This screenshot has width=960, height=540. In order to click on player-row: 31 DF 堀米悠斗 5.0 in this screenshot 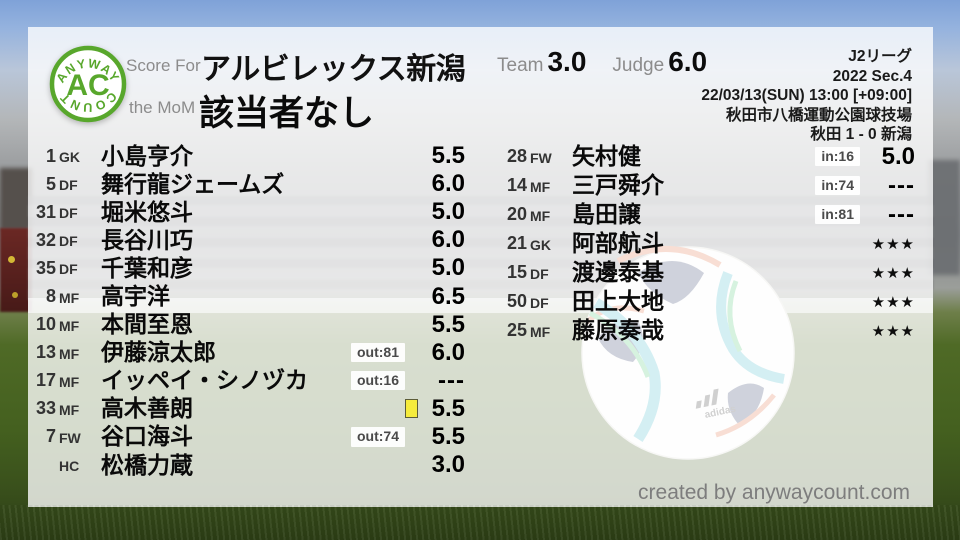, I will do `click(246, 212)`.